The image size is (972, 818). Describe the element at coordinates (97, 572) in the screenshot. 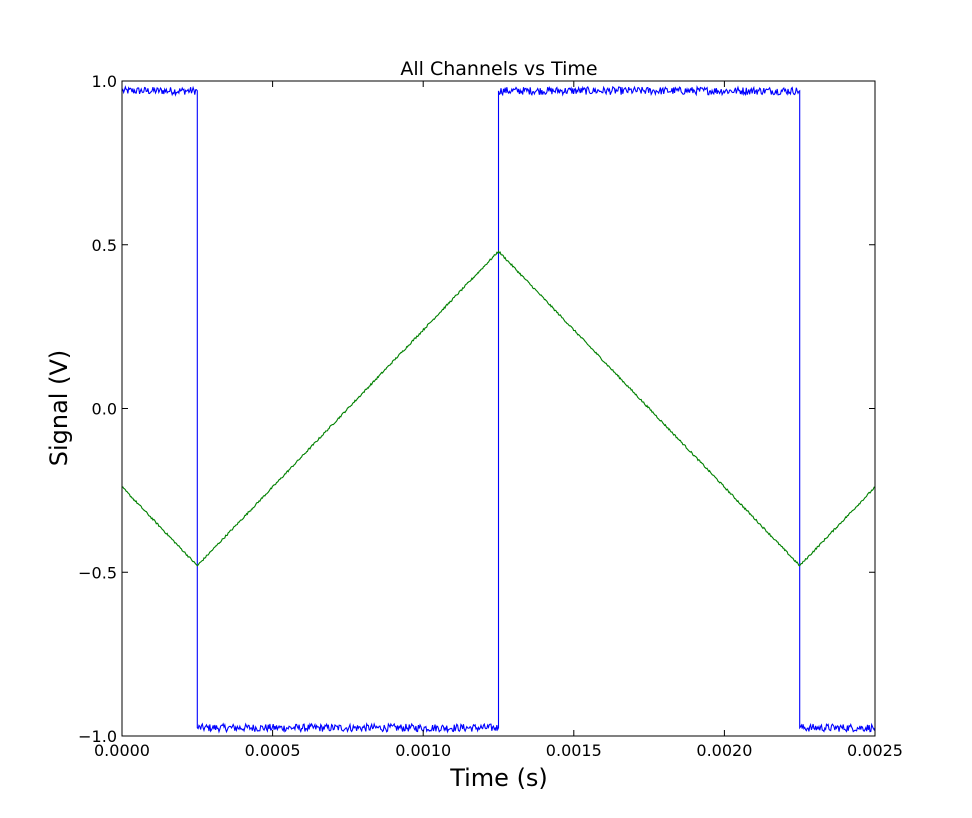

I see `y-tick-label: −0.5` at that location.